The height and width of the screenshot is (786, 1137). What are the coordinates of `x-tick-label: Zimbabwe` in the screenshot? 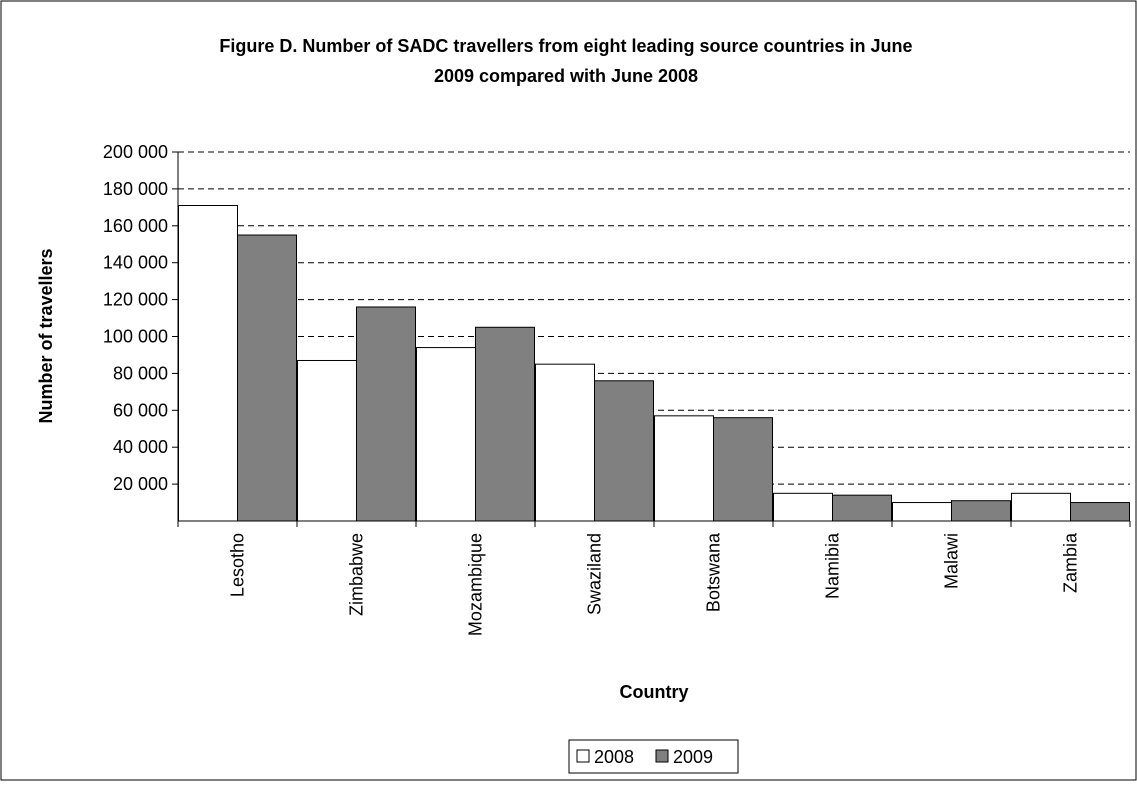 It's located at (357, 574).